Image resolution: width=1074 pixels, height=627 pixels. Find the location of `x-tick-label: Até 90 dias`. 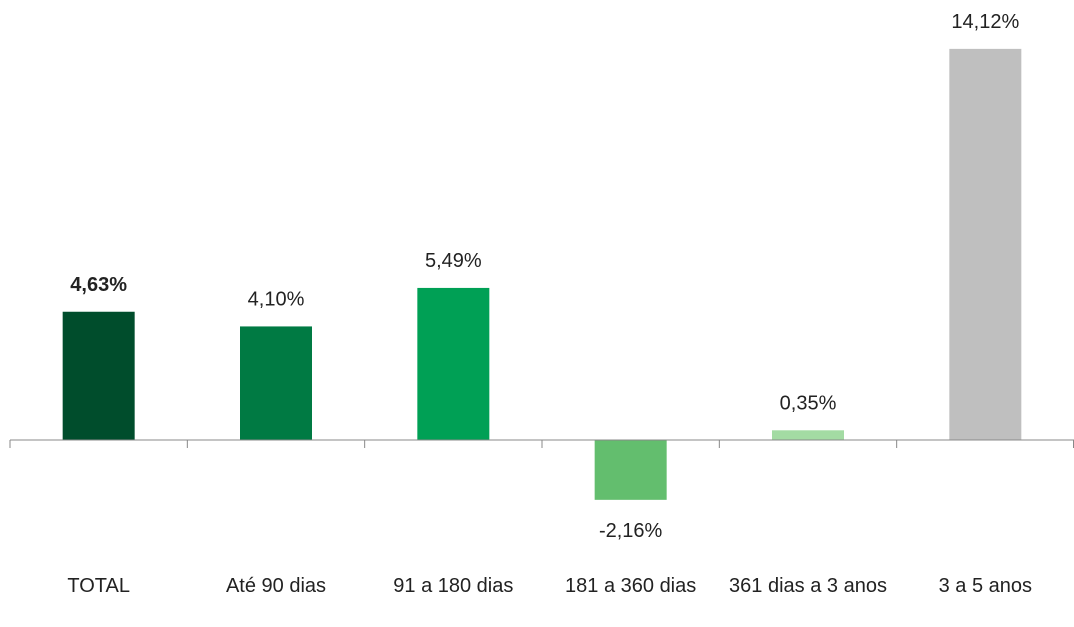

x-tick-label: Até 90 dias is located at coordinates (276, 586).